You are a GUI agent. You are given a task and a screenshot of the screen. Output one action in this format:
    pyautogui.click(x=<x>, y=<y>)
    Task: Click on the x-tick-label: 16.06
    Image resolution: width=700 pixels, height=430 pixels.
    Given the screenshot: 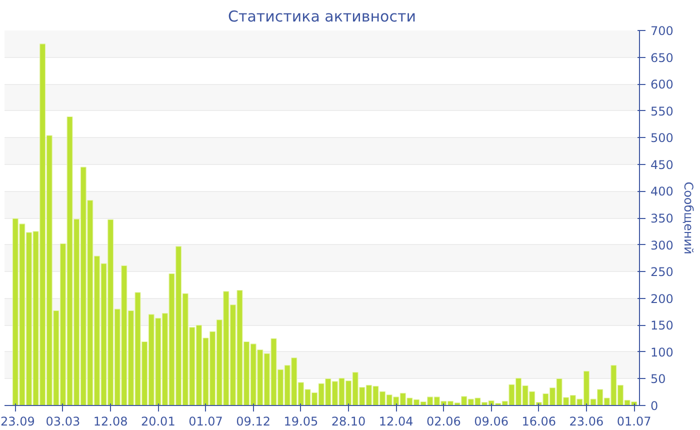 What is the action you would take?
    pyautogui.click(x=539, y=421)
    